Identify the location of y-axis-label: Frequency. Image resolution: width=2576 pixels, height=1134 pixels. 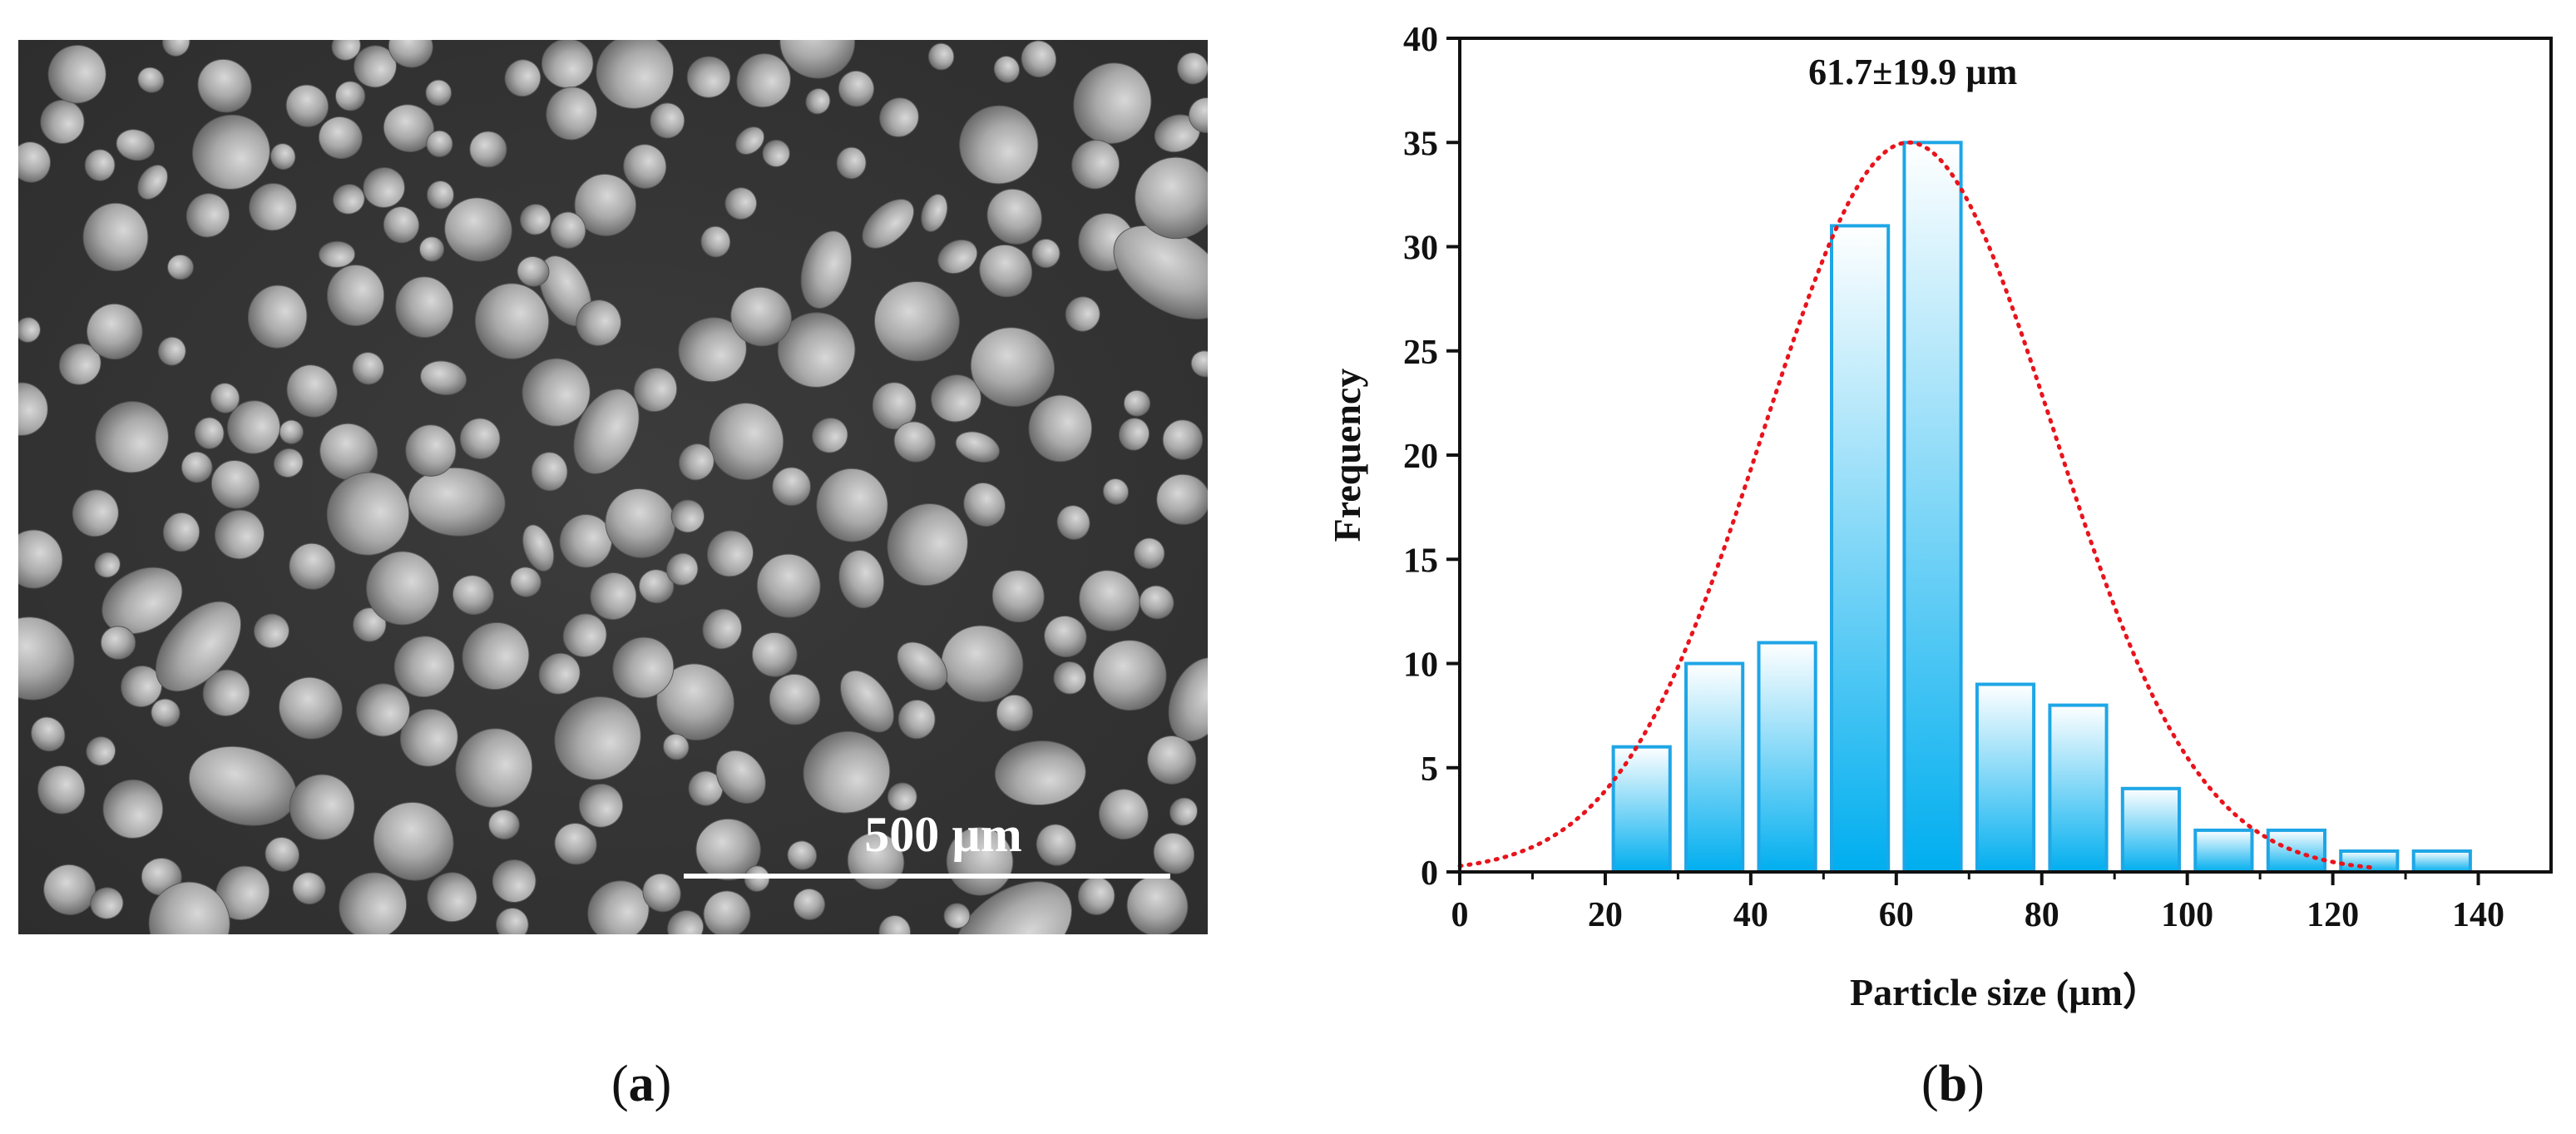
(1347, 455).